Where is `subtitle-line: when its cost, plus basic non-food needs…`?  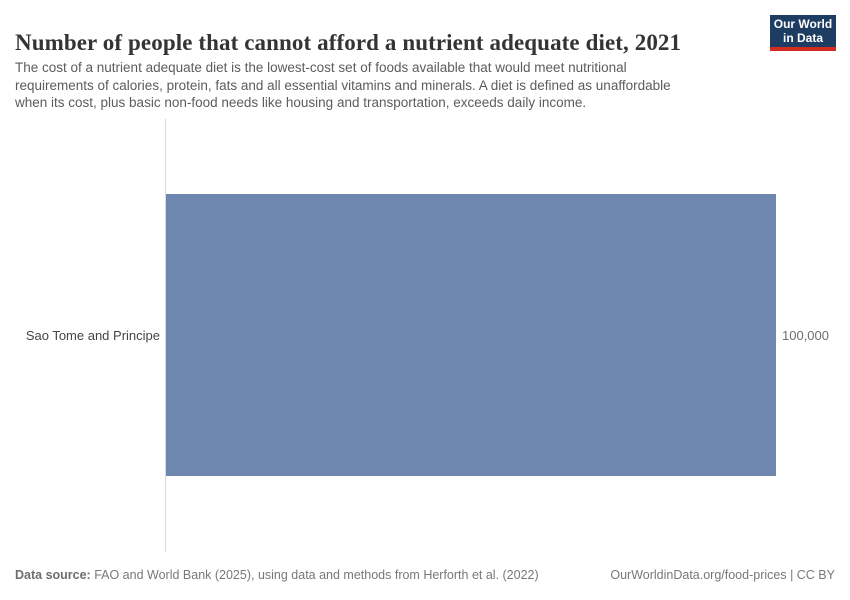 subtitle-line: when its cost, plus basic non-food needs… is located at coordinates (301, 102).